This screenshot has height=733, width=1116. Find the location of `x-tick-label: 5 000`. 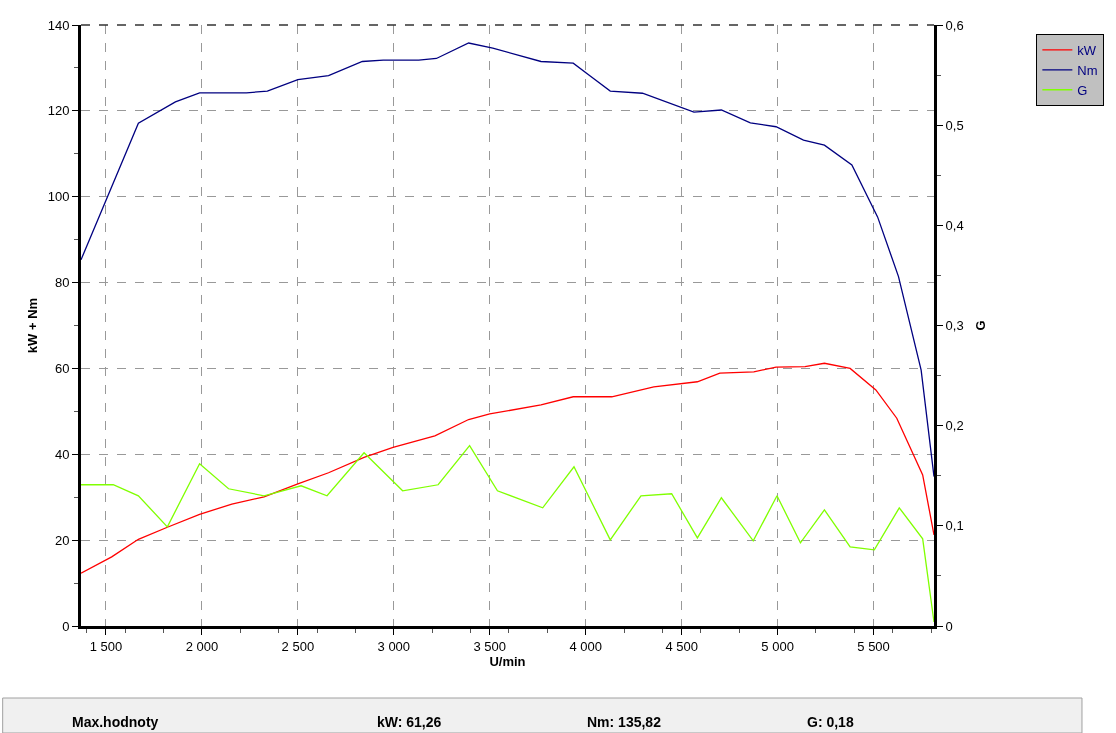

x-tick-label: 5 000 is located at coordinates (777, 646).